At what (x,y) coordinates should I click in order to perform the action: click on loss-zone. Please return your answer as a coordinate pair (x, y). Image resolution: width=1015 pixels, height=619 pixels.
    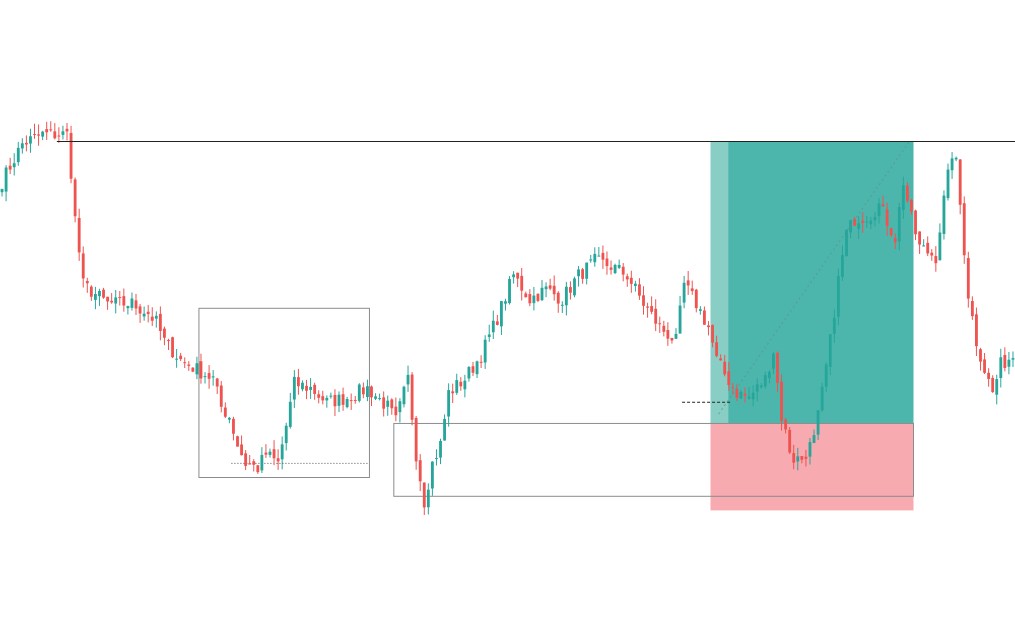
    Looking at the image, I should click on (812, 467).